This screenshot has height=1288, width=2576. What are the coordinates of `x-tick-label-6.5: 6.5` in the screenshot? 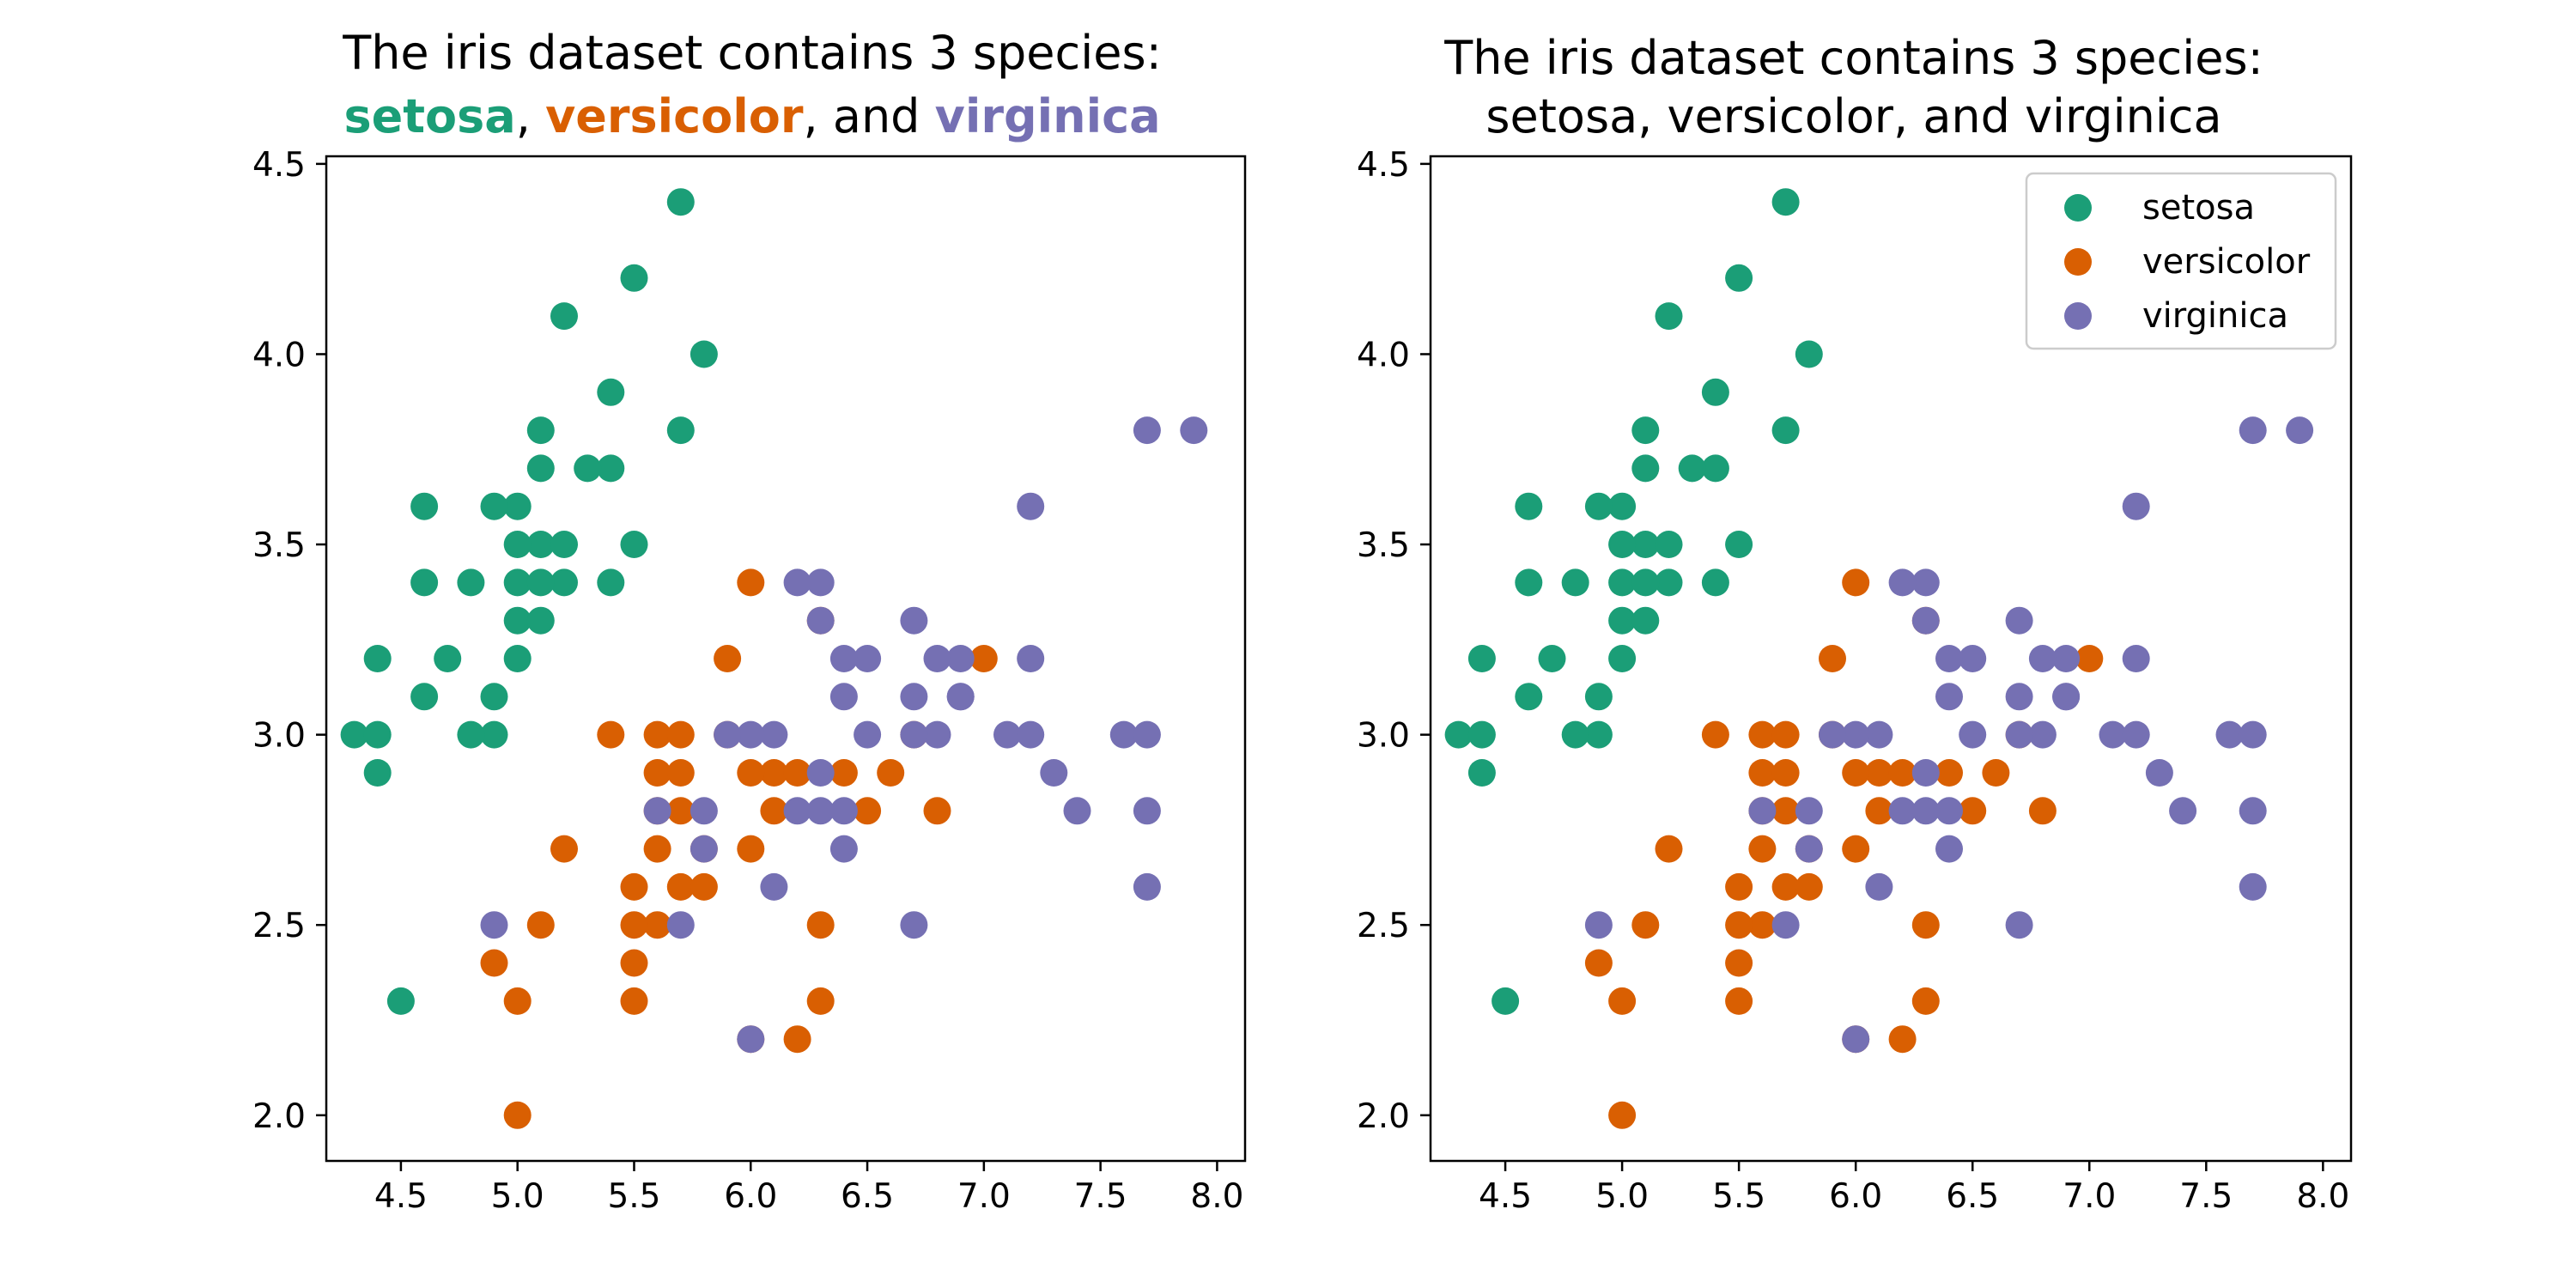 It's located at (867, 1196).